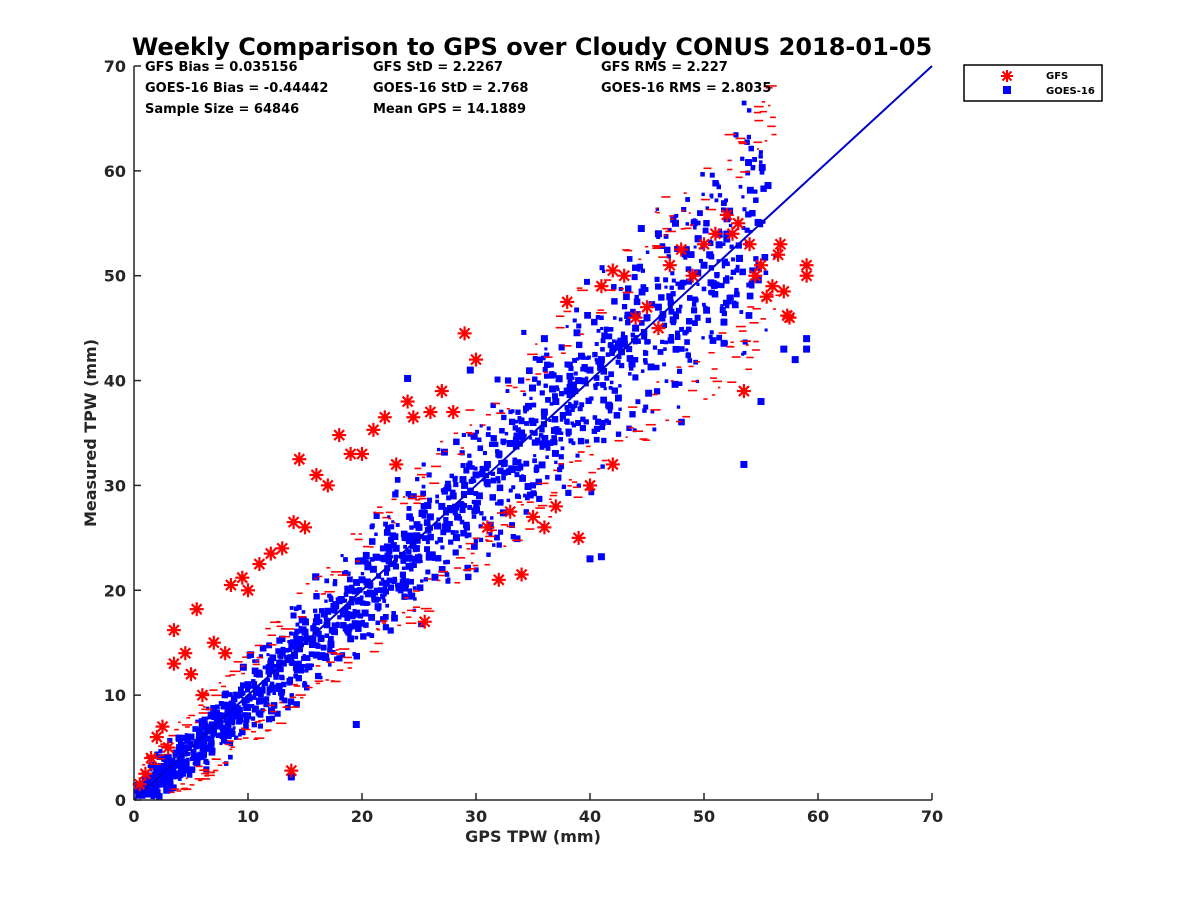  I want to click on legend: GFS GOES-16, so click(1033, 83).